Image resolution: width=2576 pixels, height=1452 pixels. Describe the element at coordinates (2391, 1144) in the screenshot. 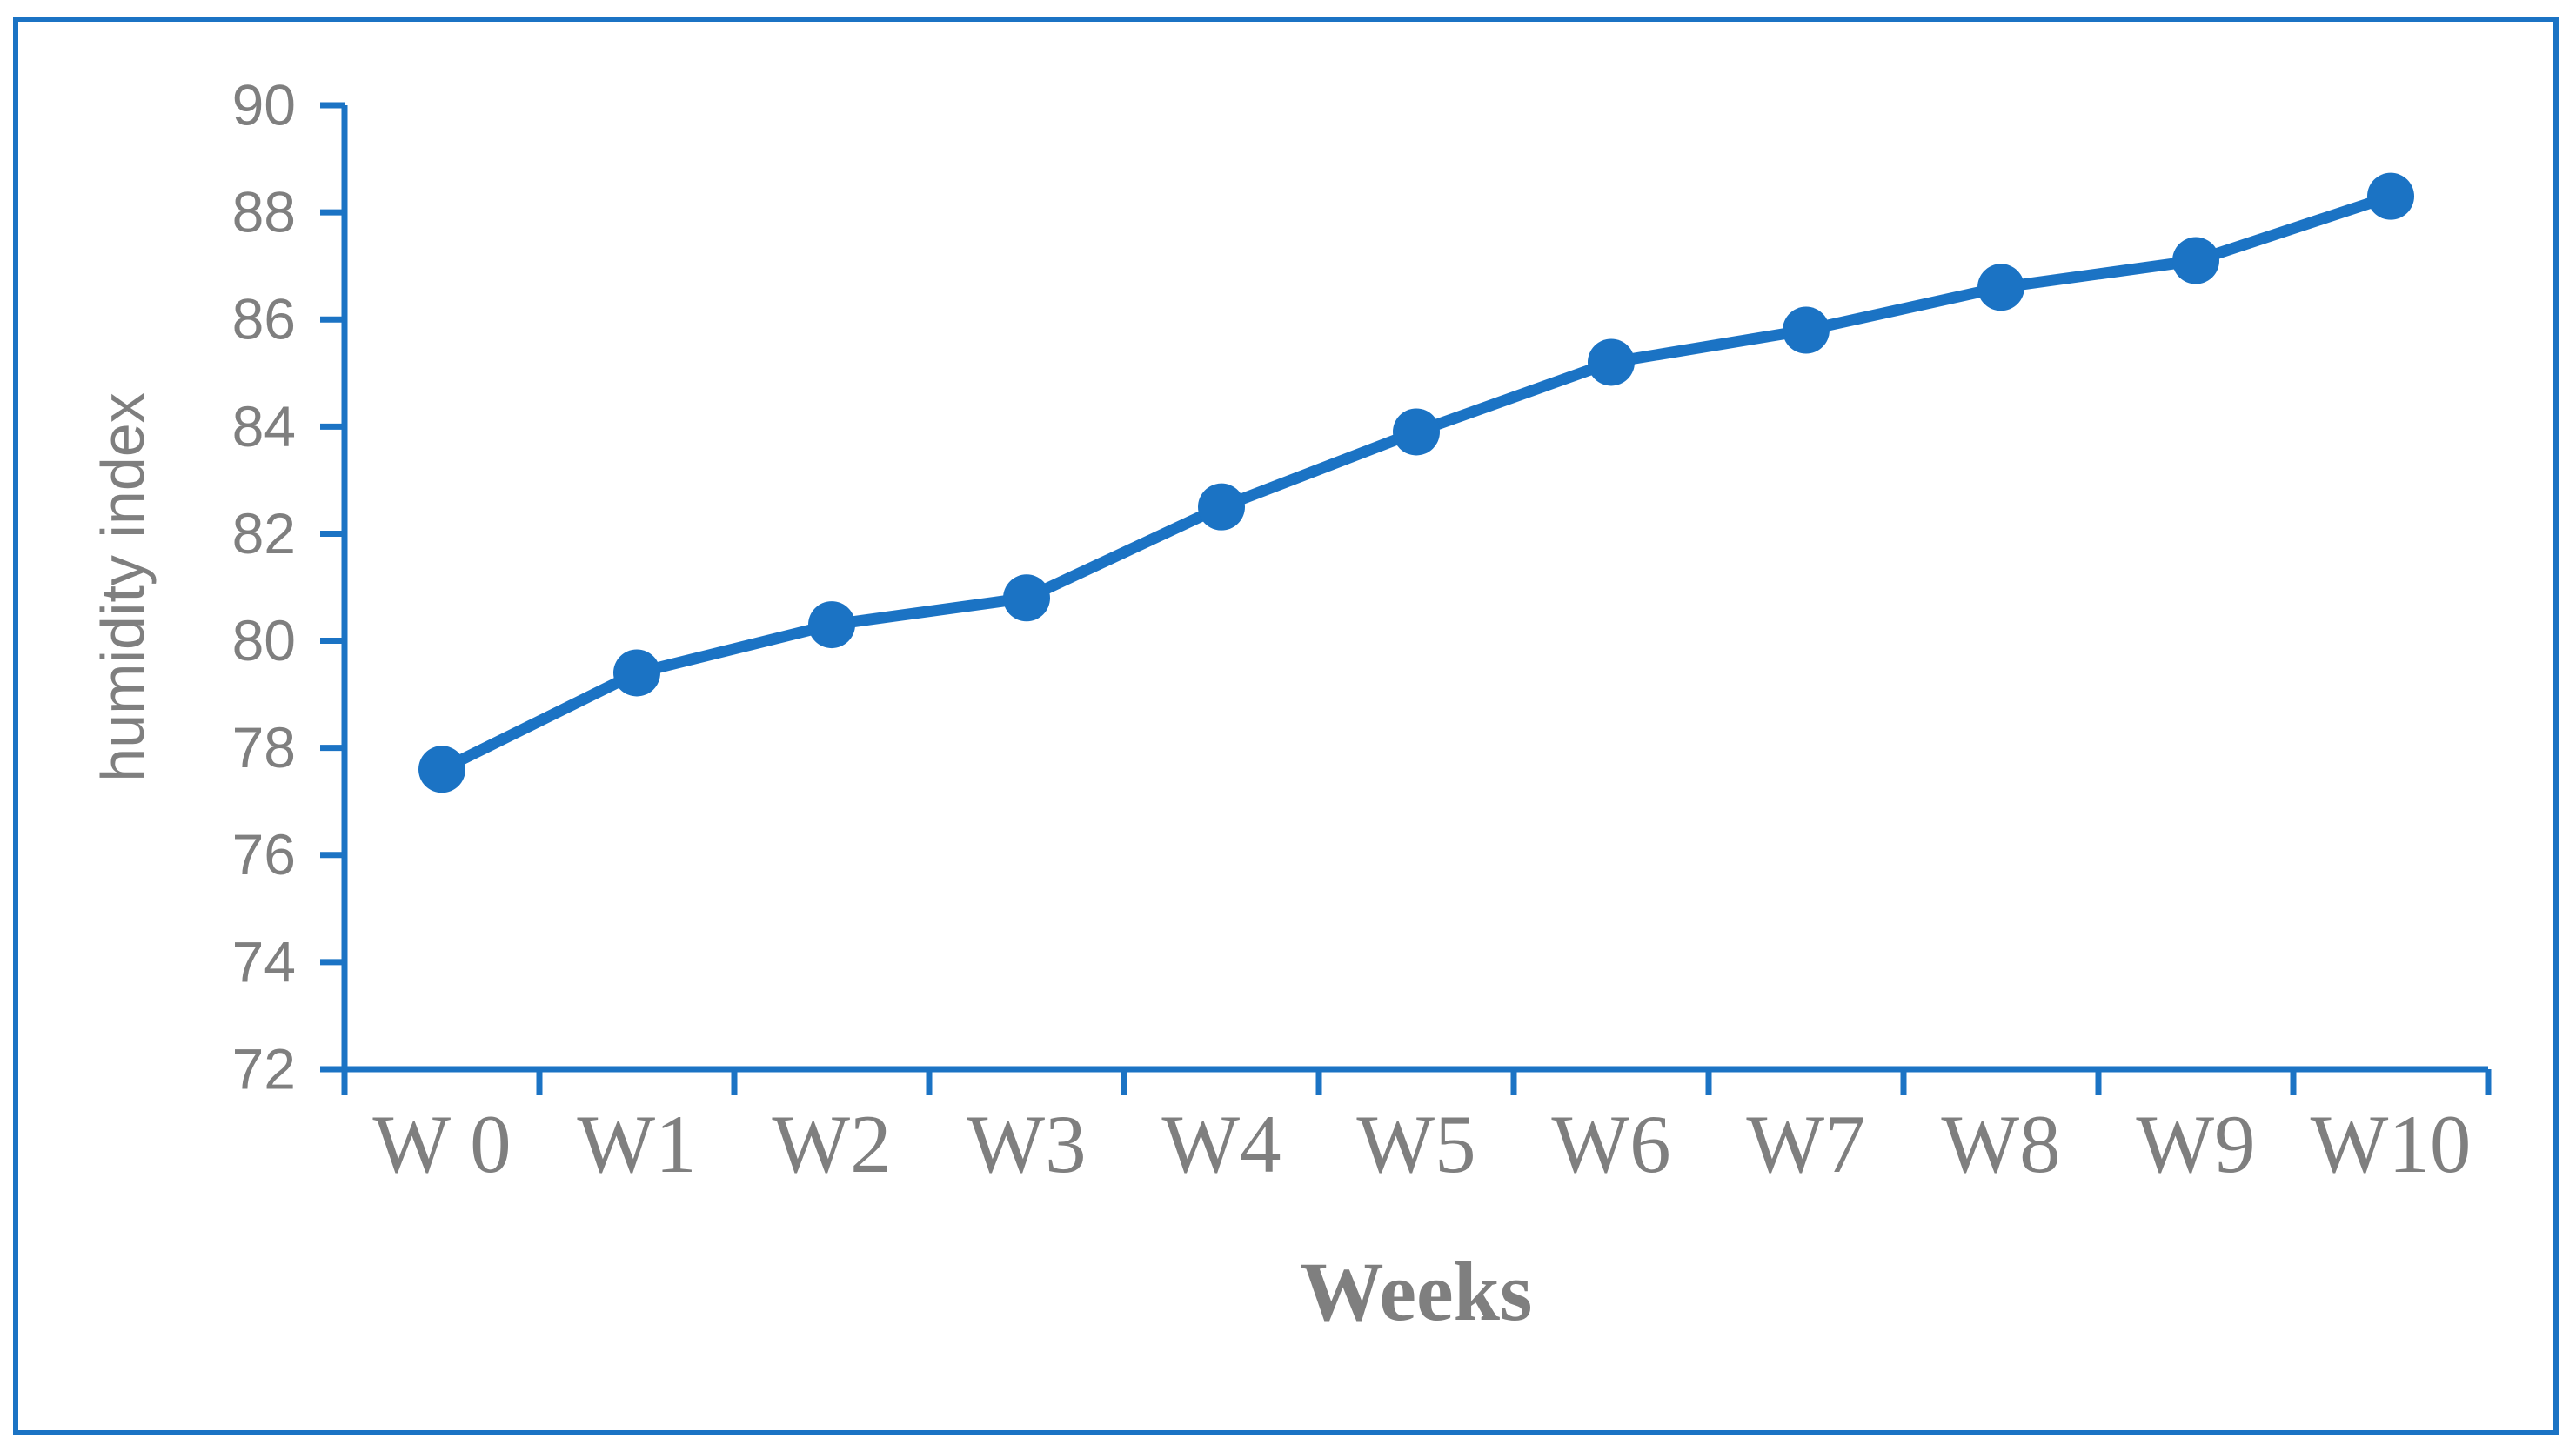

I see `x-tick-label: W10` at that location.